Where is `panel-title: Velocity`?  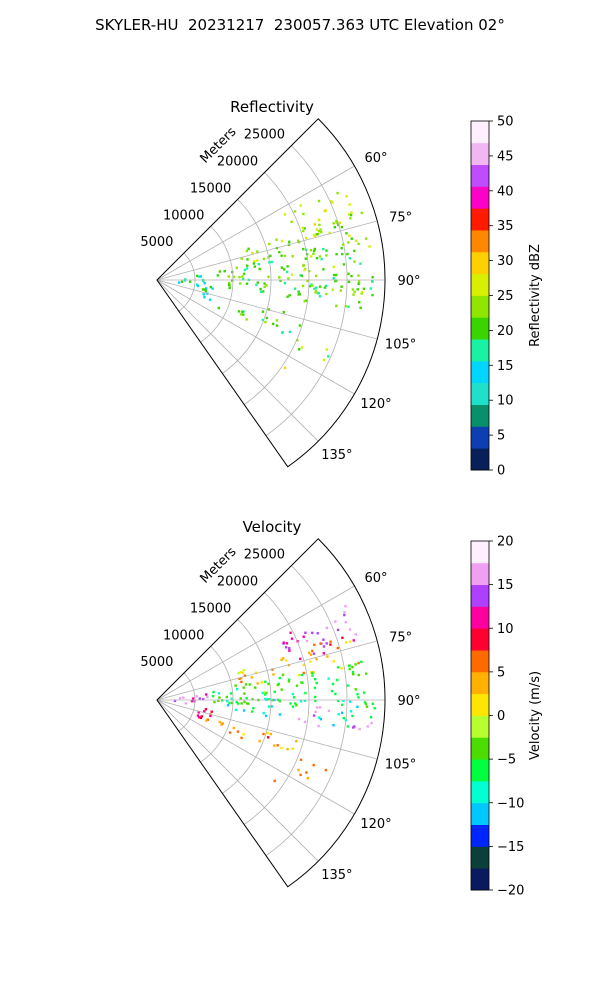
panel-title: Velocity is located at coordinates (272, 527).